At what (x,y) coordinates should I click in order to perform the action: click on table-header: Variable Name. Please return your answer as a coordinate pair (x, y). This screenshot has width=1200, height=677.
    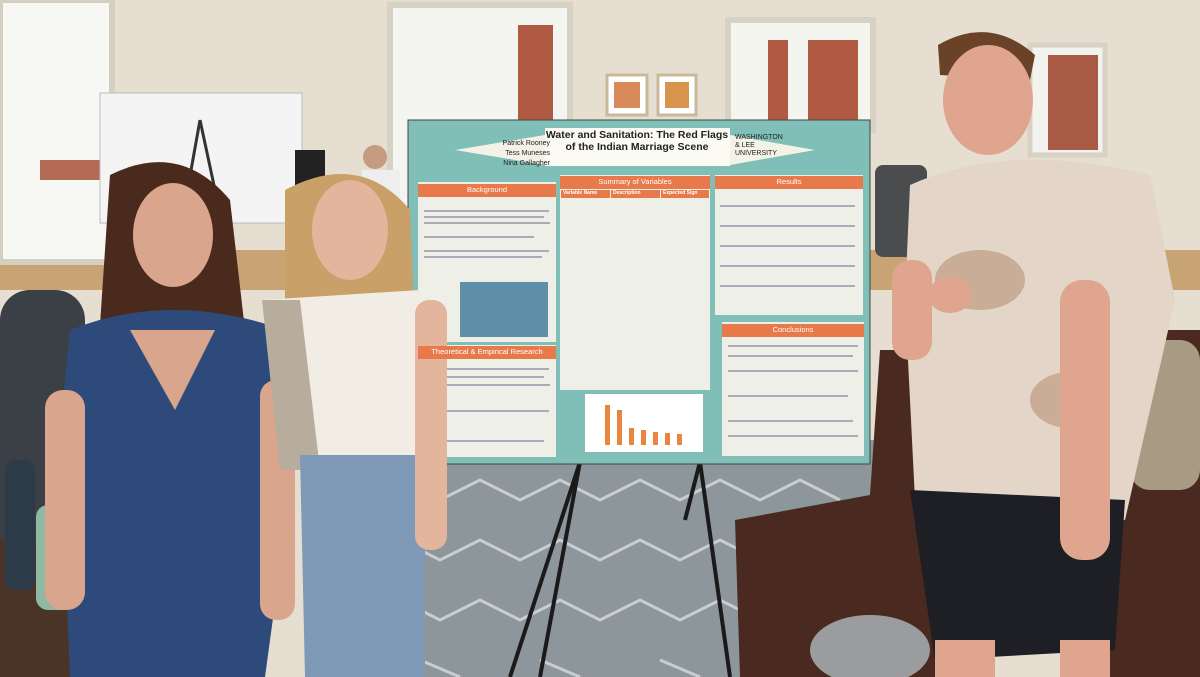
    Looking at the image, I should click on (585, 194).